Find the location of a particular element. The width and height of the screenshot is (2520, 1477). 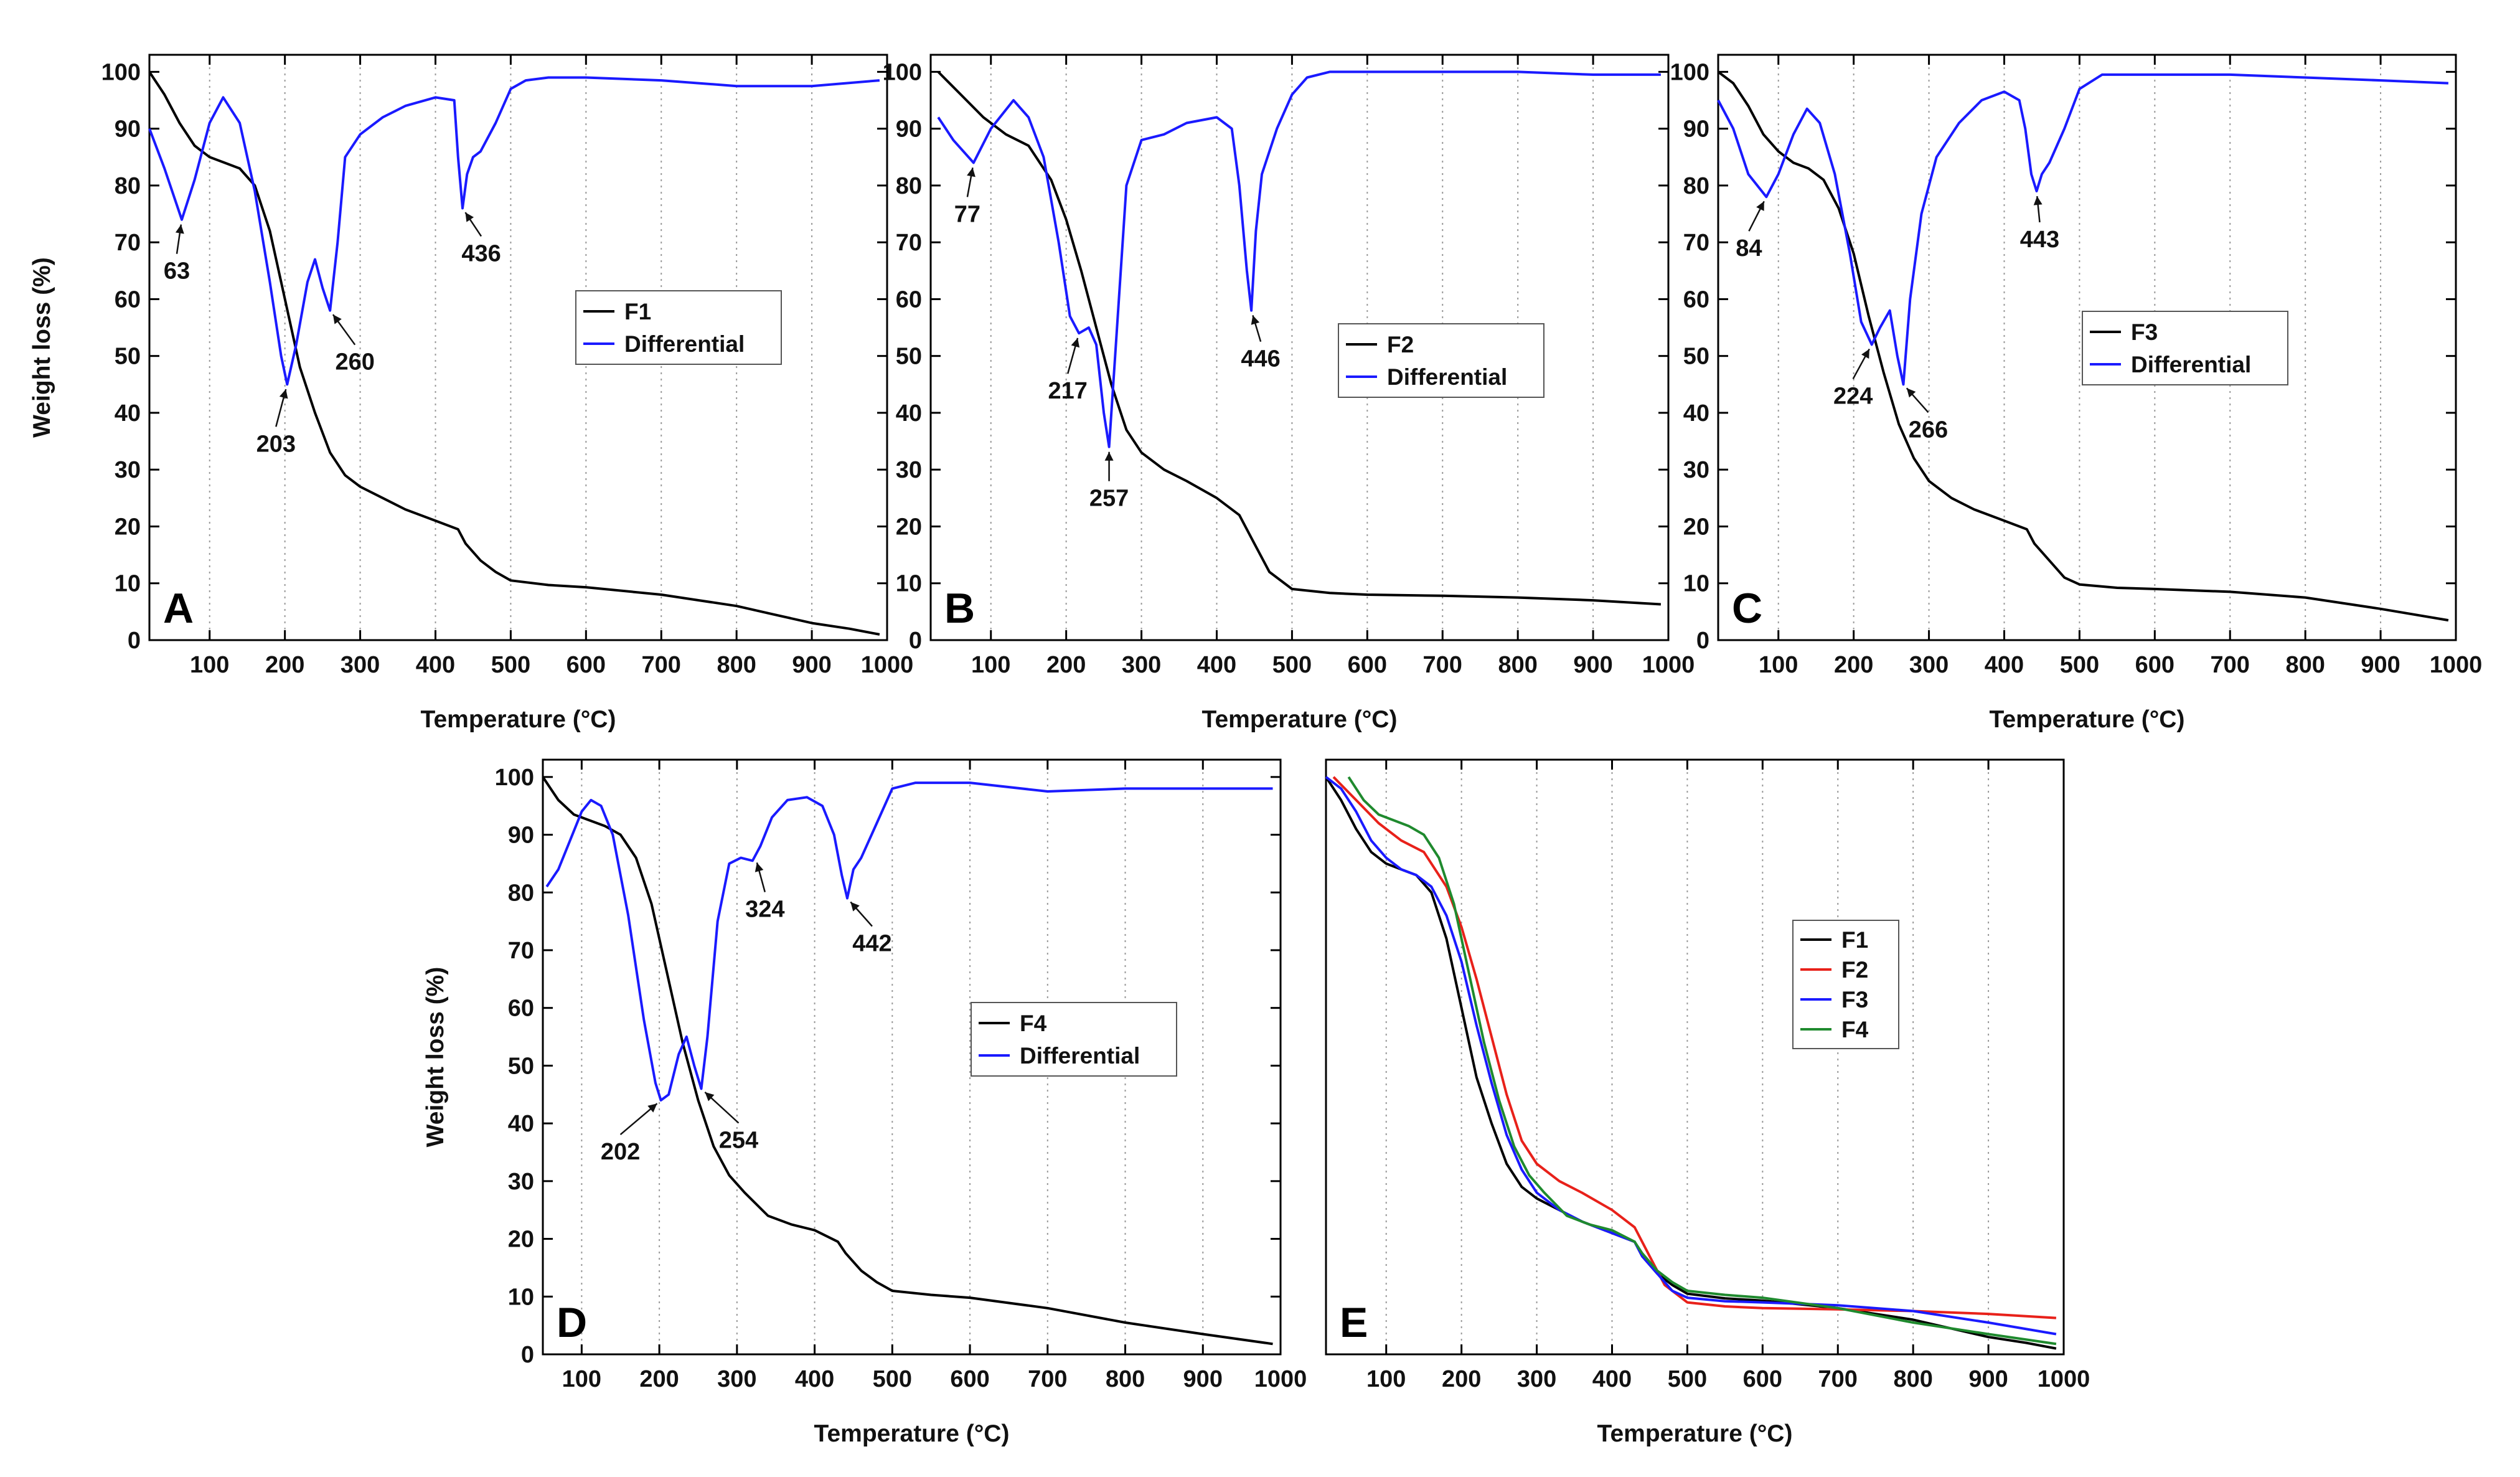

annotation-label: 84 is located at coordinates (1749, 249).